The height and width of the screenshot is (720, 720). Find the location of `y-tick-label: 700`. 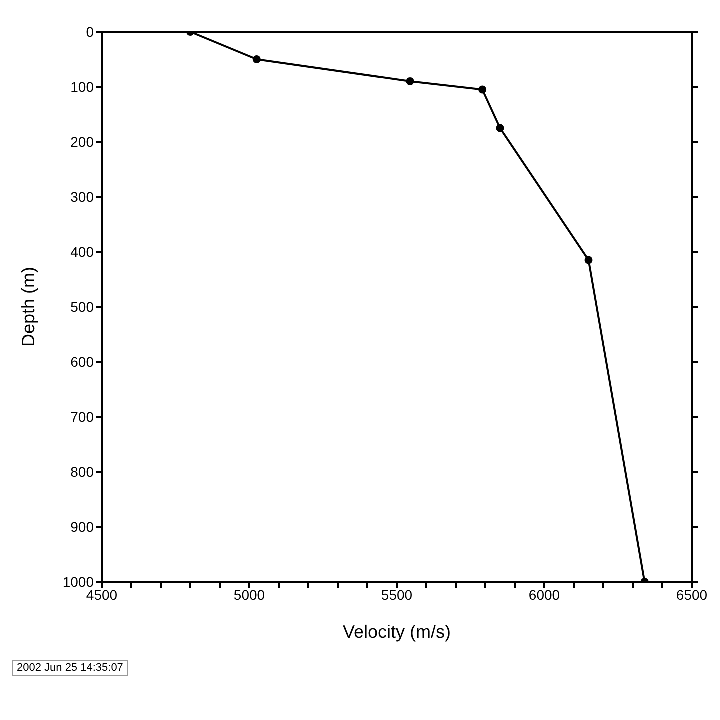

y-tick-label: 700 is located at coordinates (82, 416).